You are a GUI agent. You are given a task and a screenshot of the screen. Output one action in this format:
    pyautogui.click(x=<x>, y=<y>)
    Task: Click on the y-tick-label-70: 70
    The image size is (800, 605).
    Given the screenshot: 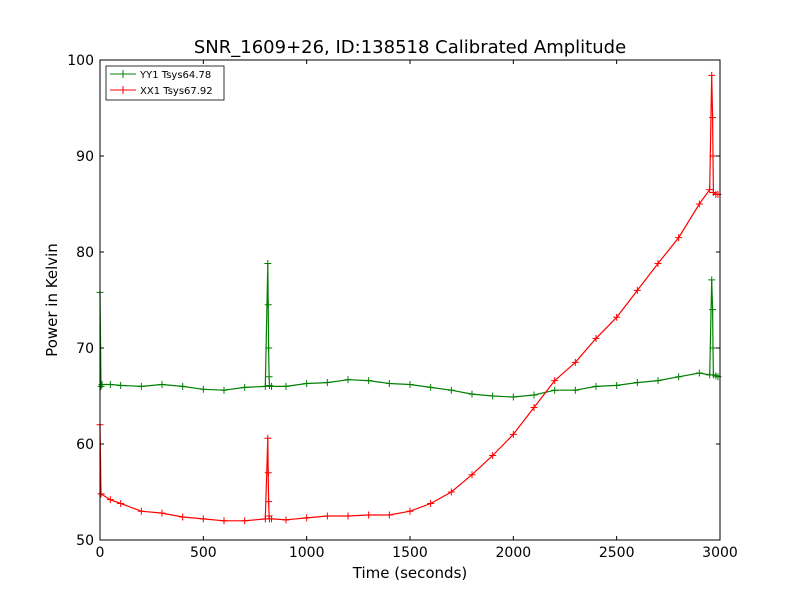 What is the action you would take?
    pyautogui.click(x=85, y=349)
    